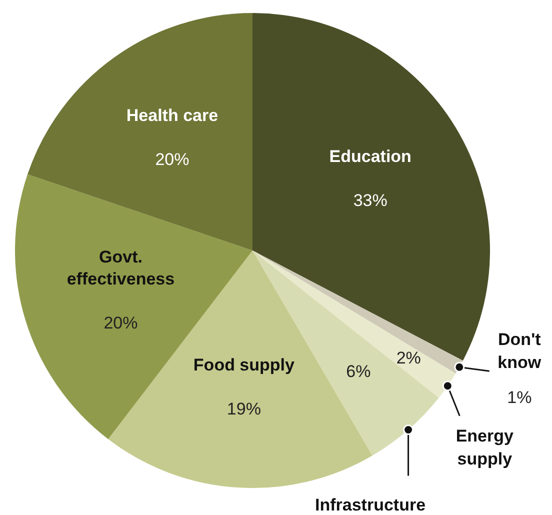 Image resolution: width=552 pixels, height=515 pixels. Describe the element at coordinates (172, 116) in the screenshot. I see `slice-label: Health care` at that location.